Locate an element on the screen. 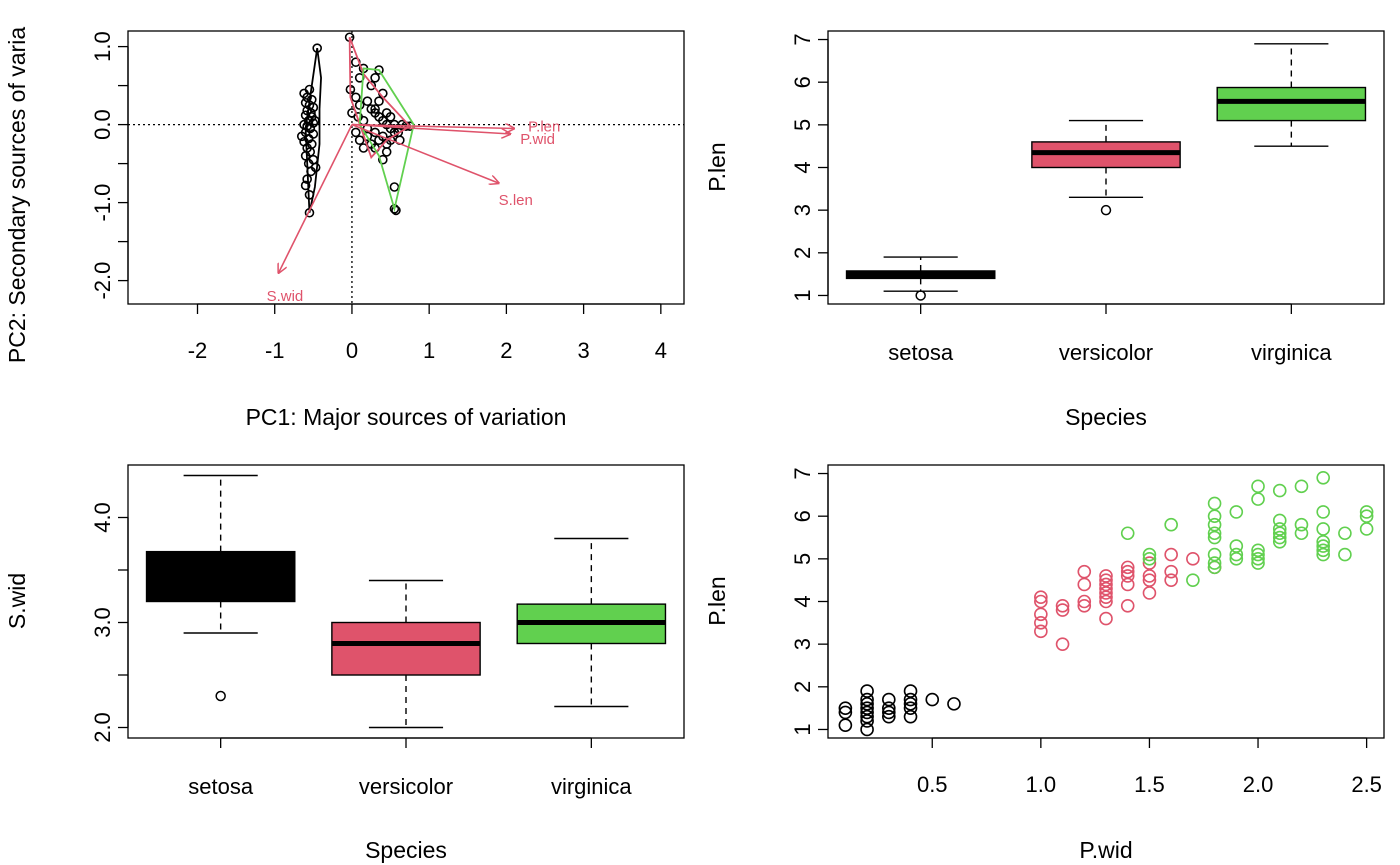 Image resolution: width=1400 pixels, height=865 pixels. petal-scatter-x-axis: 0.5 1.0 1.5 2.0 2.5 is located at coordinates (1149, 767).